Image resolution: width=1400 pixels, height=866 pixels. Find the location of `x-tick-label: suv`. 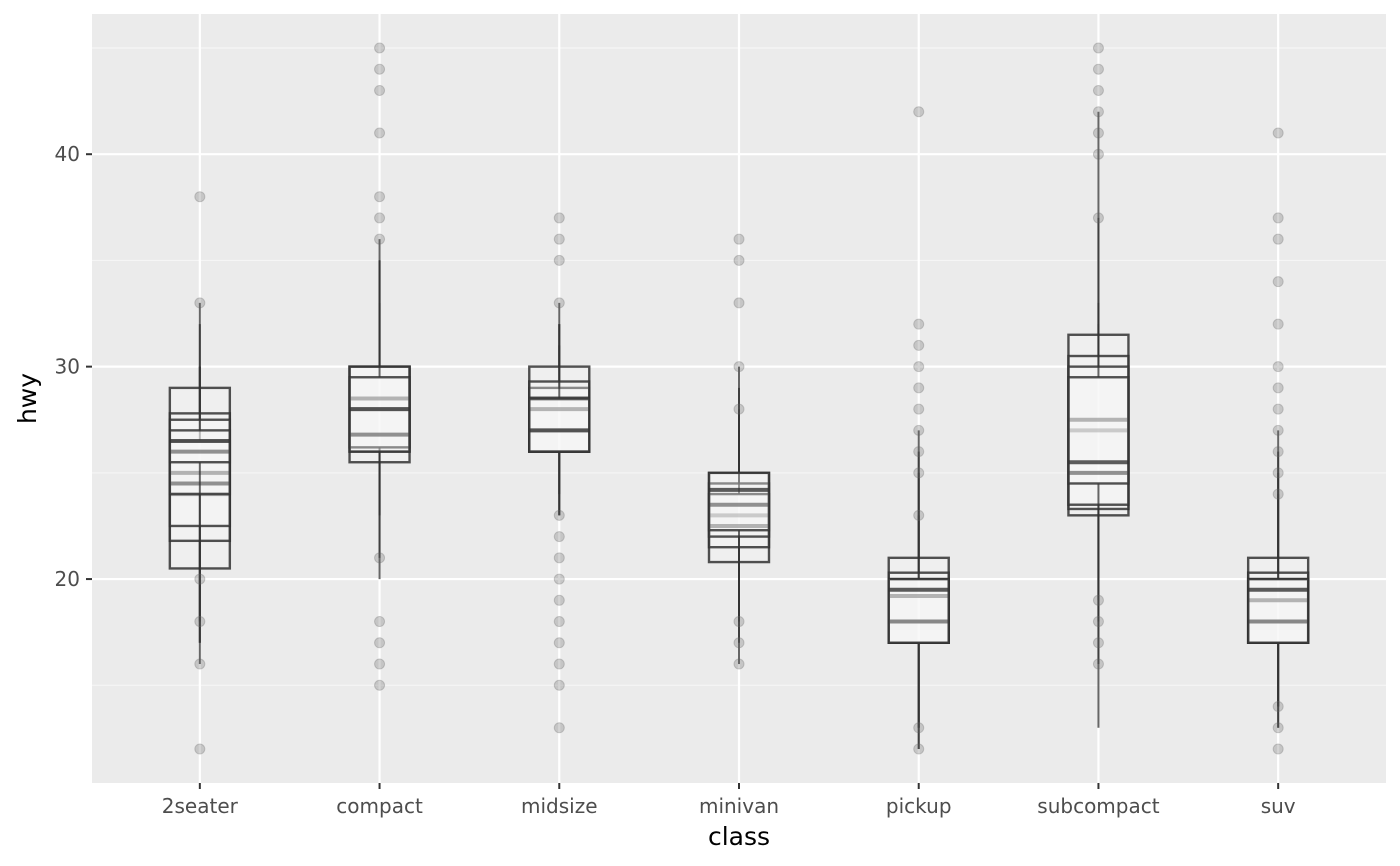

x-tick-label: suv is located at coordinates (1278, 806).